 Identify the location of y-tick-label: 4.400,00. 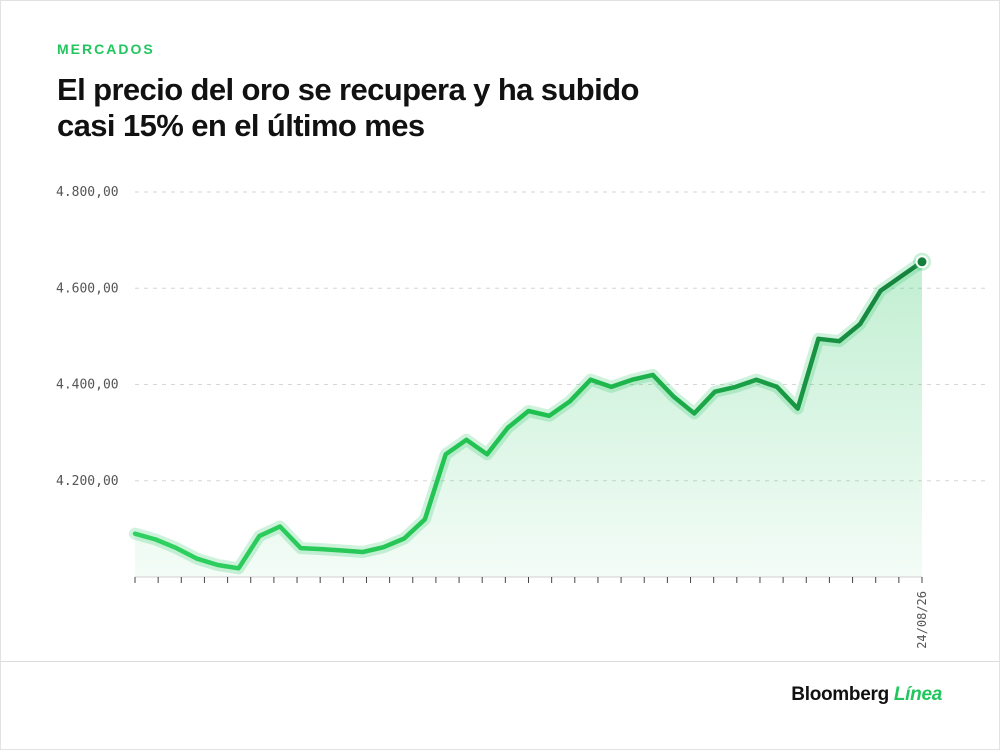
(87, 385).